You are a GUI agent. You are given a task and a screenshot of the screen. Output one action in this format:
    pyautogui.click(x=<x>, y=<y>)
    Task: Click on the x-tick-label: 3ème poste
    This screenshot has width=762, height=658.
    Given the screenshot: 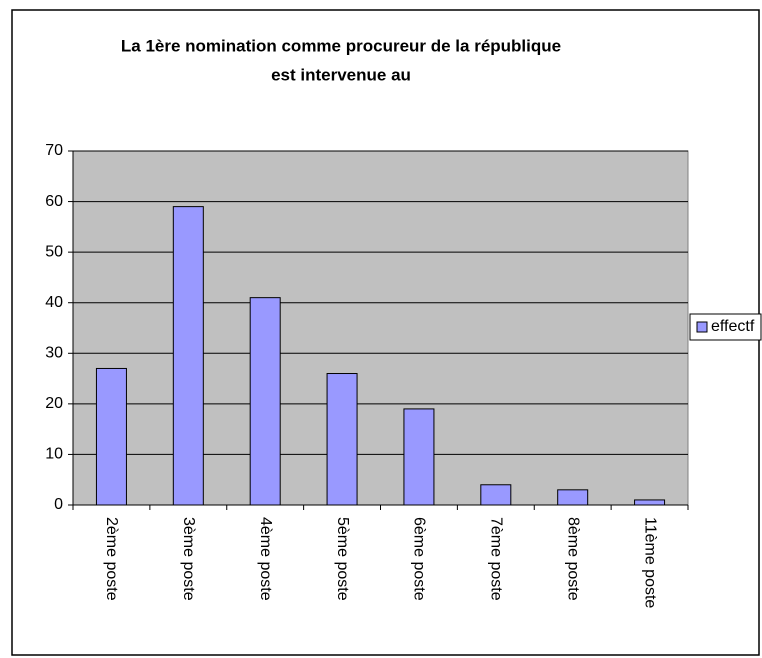 What is the action you would take?
    pyautogui.click(x=188, y=559)
    